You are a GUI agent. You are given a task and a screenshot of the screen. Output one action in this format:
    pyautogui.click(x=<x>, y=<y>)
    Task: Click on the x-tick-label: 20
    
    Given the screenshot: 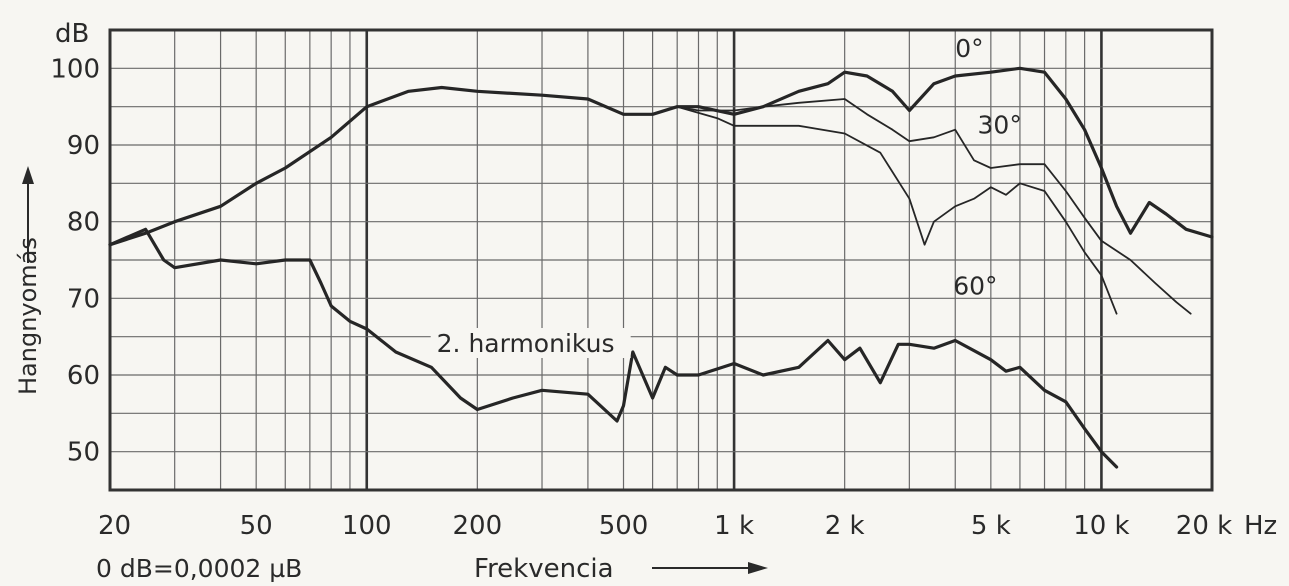 What is the action you would take?
    pyautogui.click(x=114, y=526)
    